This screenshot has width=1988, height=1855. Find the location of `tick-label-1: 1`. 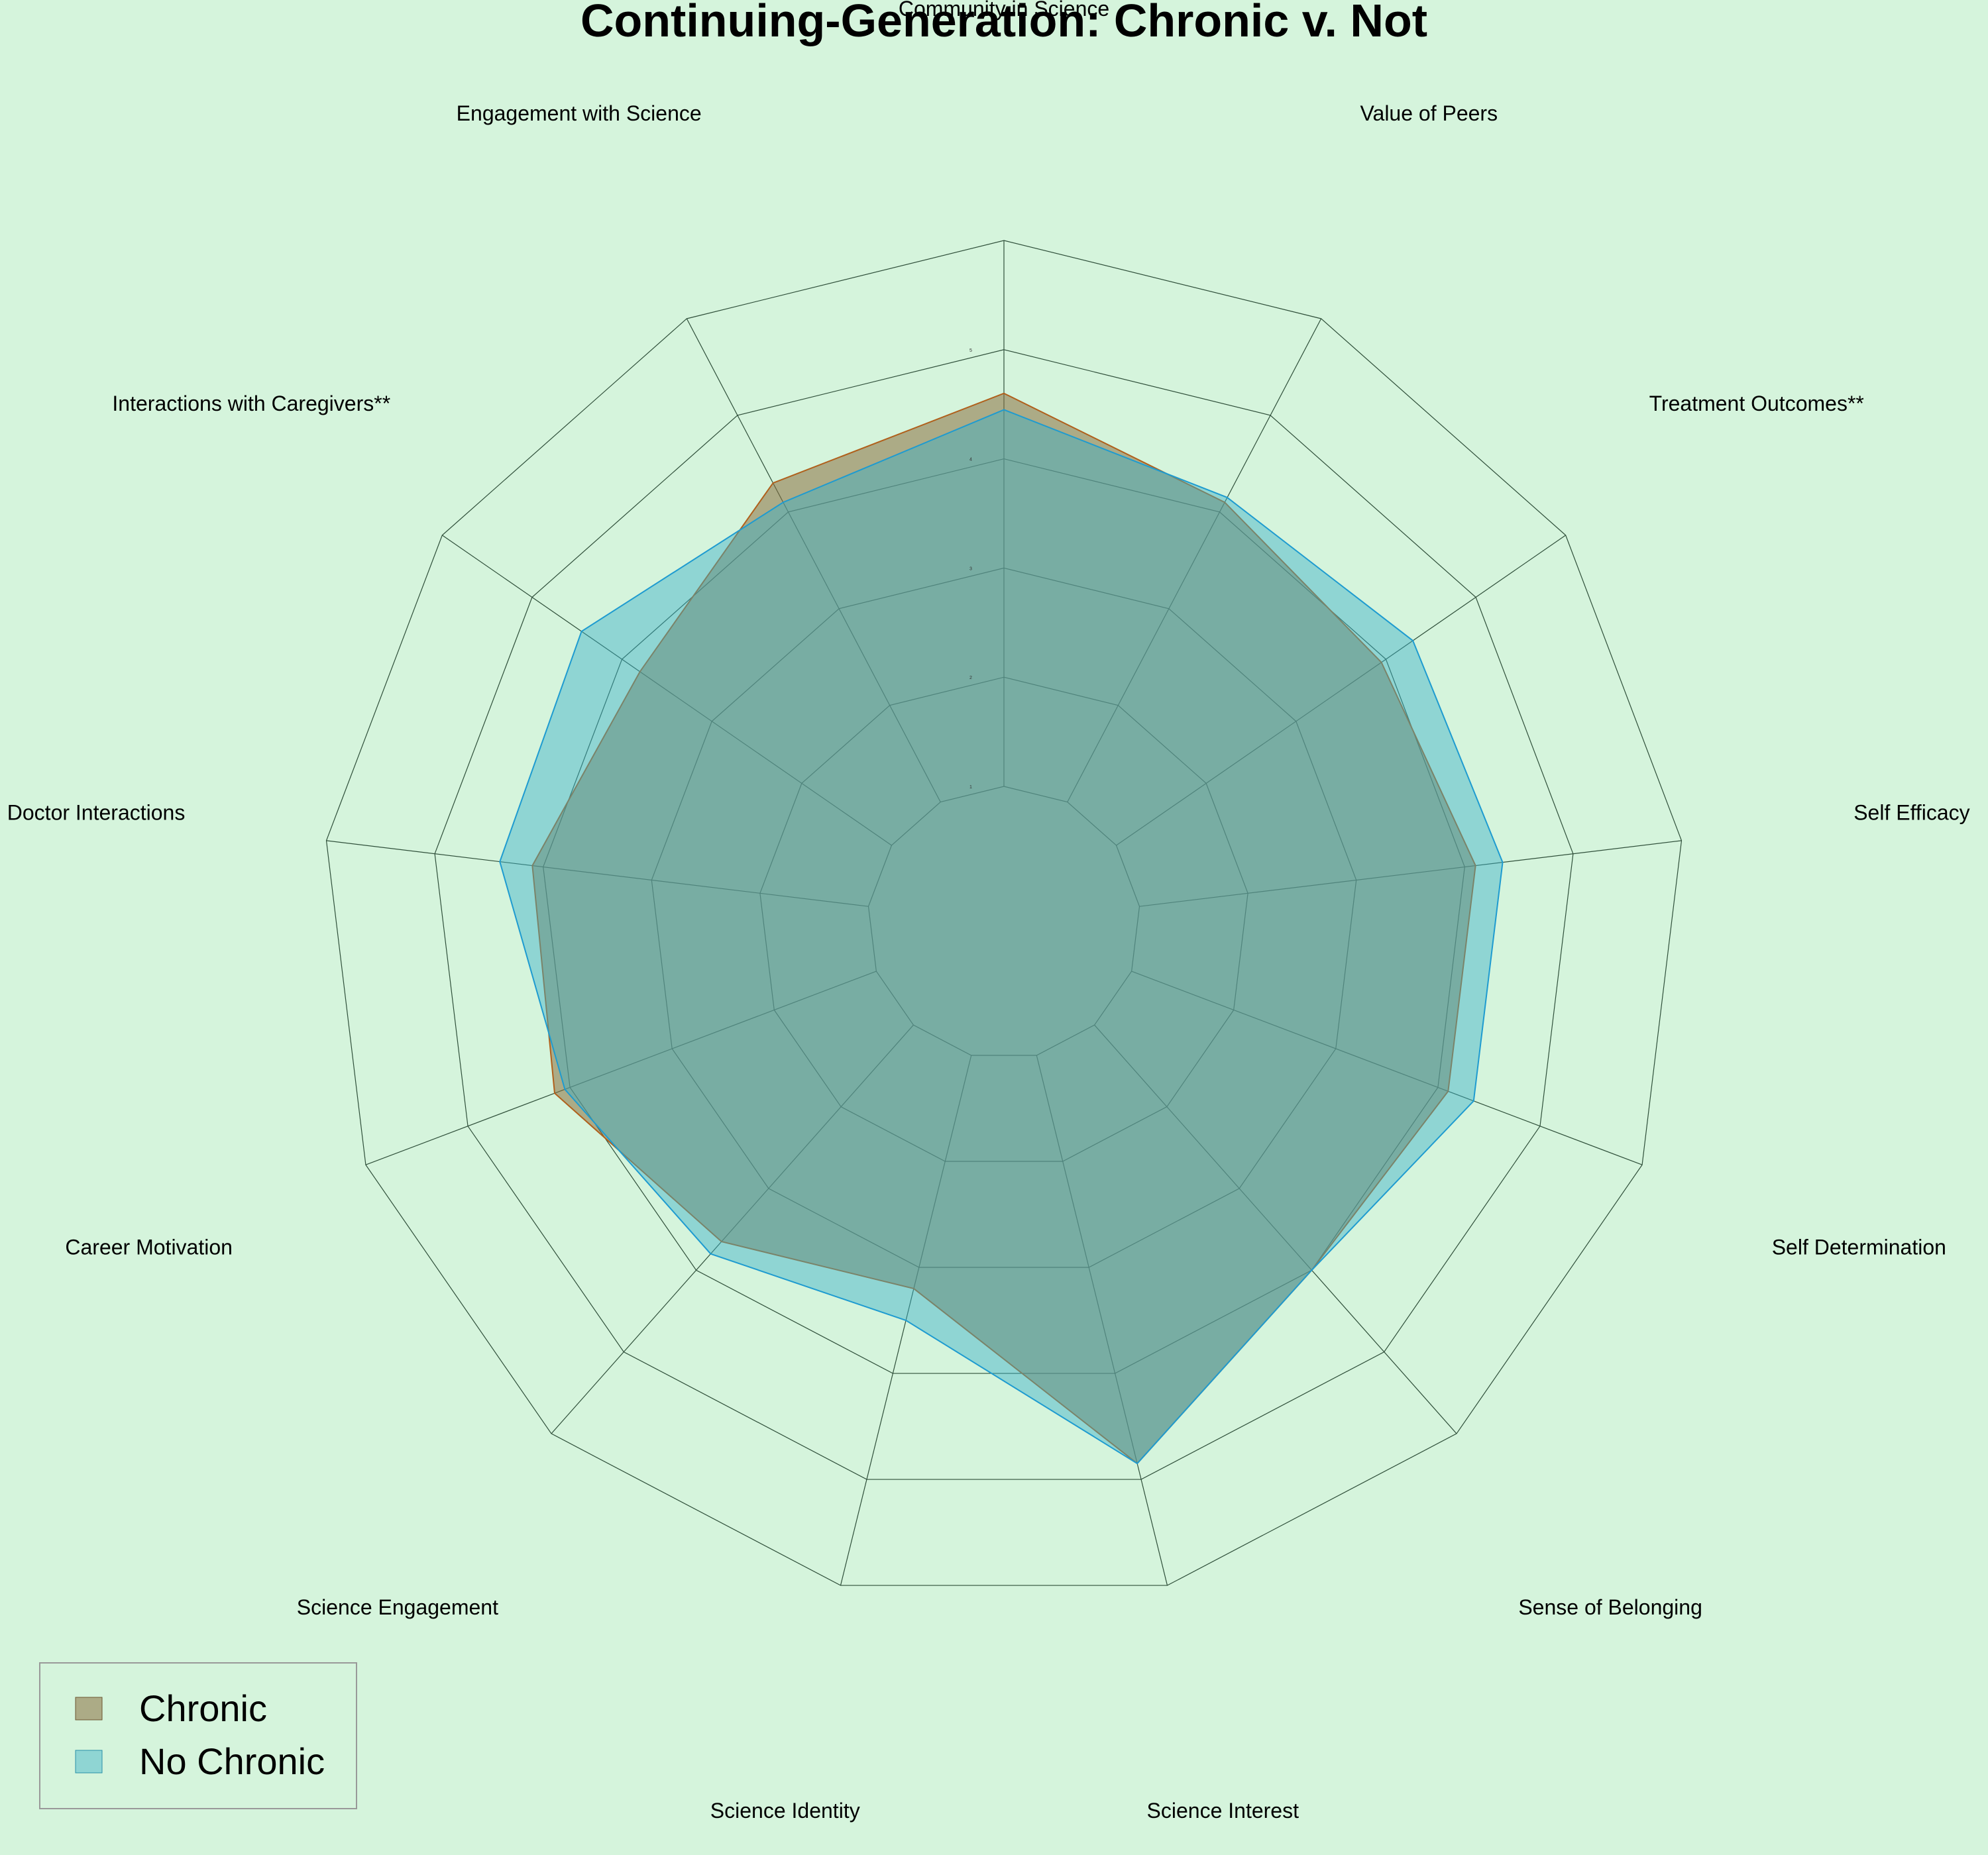

tick-label-1: 1 is located at coordinates (970, 787).